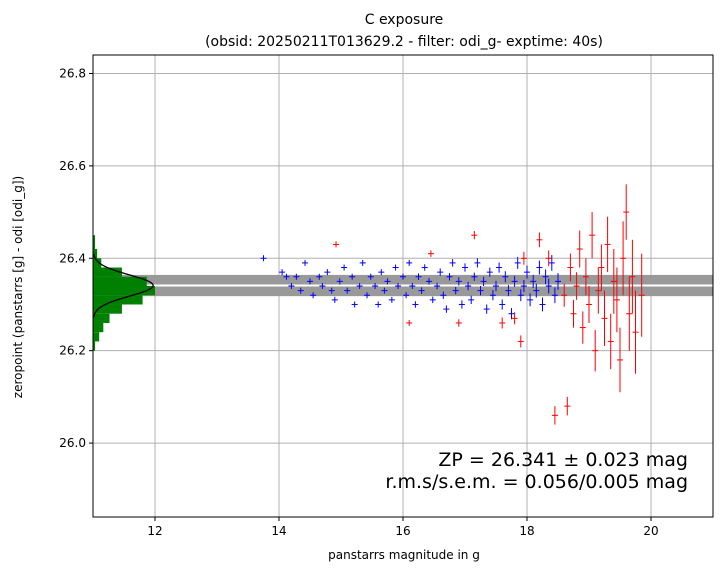 This screenshot has height=572, width=722. I want to click on y-tick-label: 26.6, so click(72, 166).